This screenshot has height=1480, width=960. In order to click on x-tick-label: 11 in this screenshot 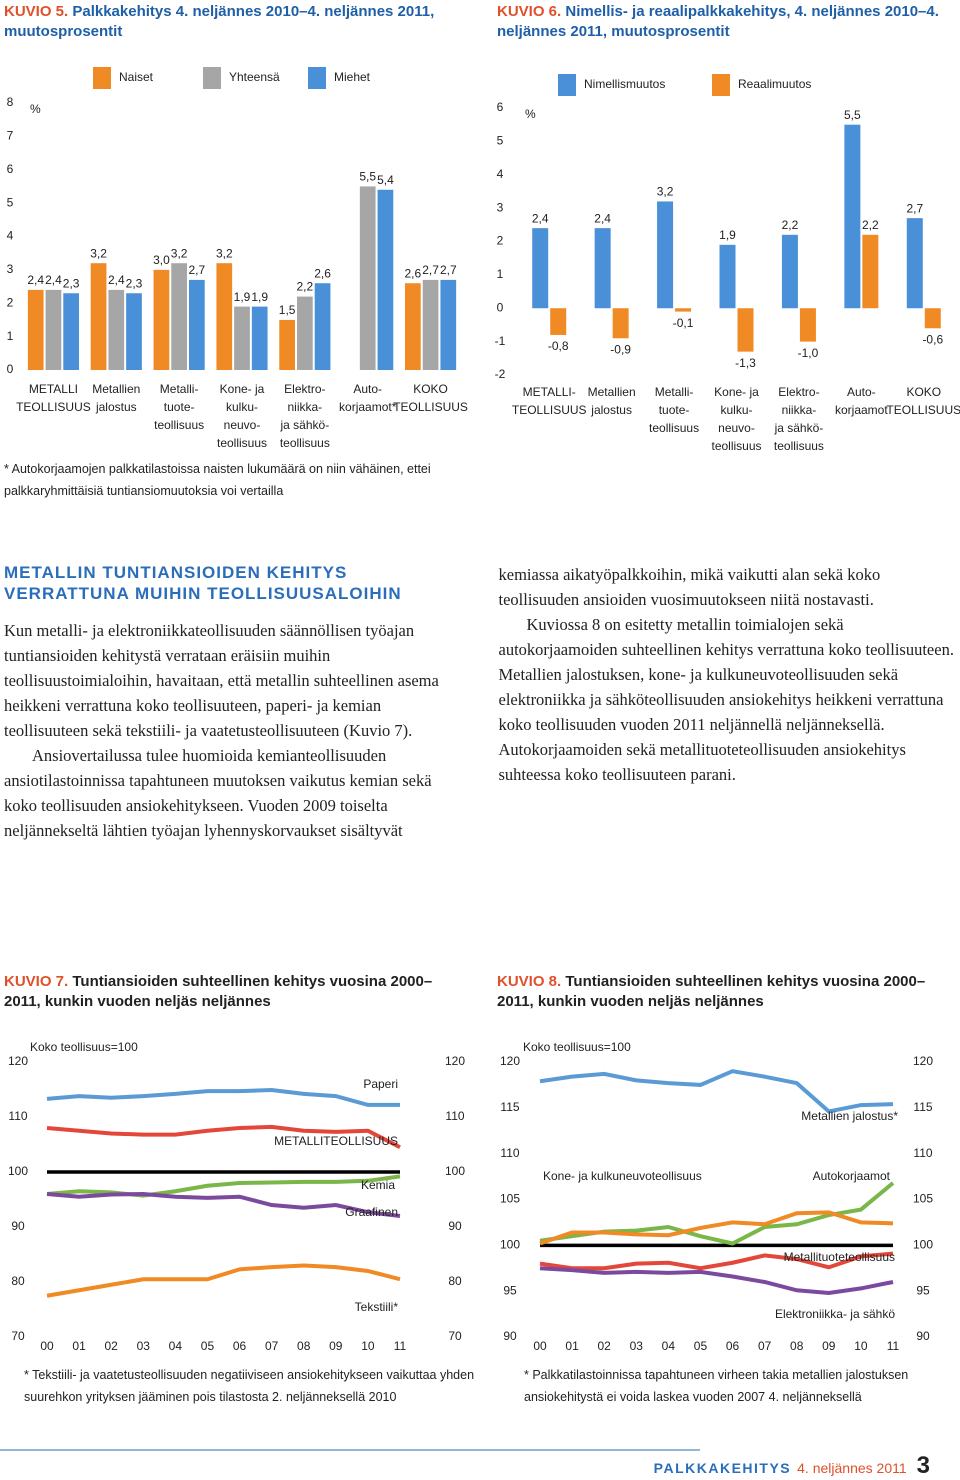, I will do `click(400, 1346)`.